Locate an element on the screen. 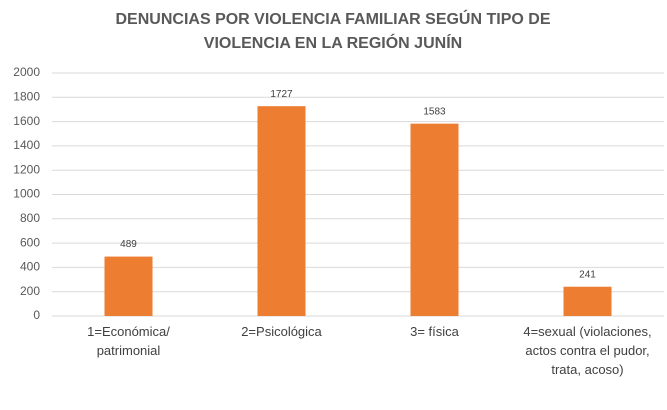 The image size is (667, 410). value-label: 489 is located at coordinates (128, 244).